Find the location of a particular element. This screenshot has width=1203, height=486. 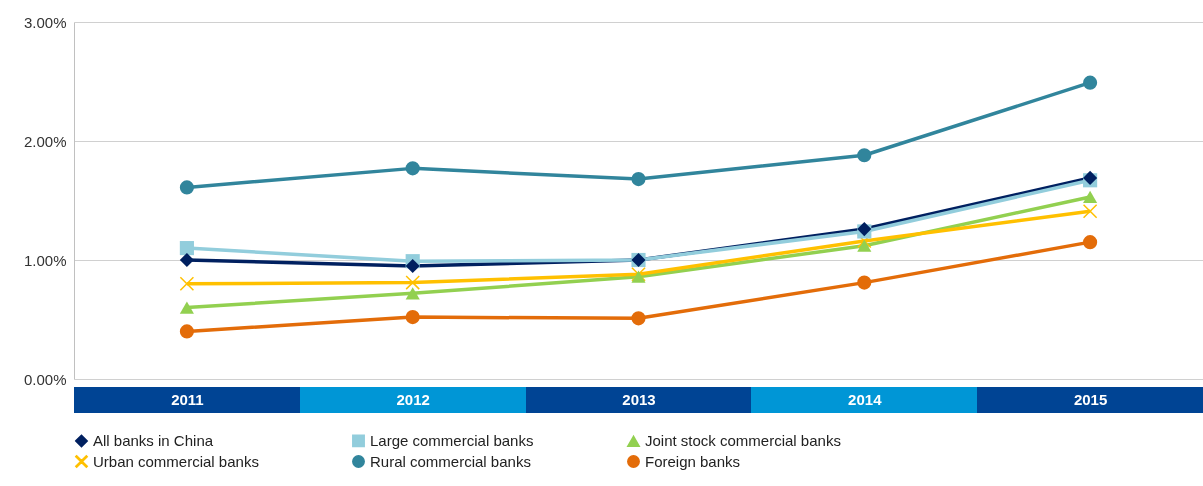

legend-label: All banks in China is located at coordinates (153, 440).